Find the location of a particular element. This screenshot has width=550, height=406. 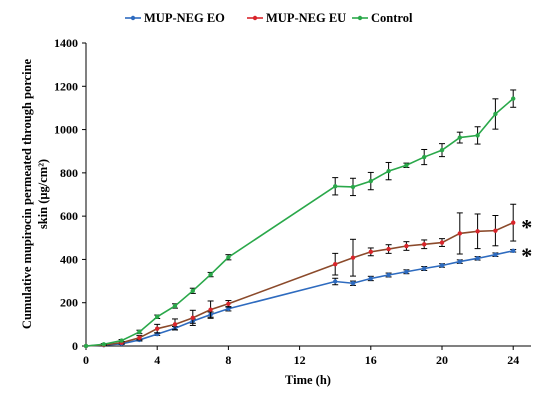

y-tick-label: 400 is located at coordinates (69, 259).